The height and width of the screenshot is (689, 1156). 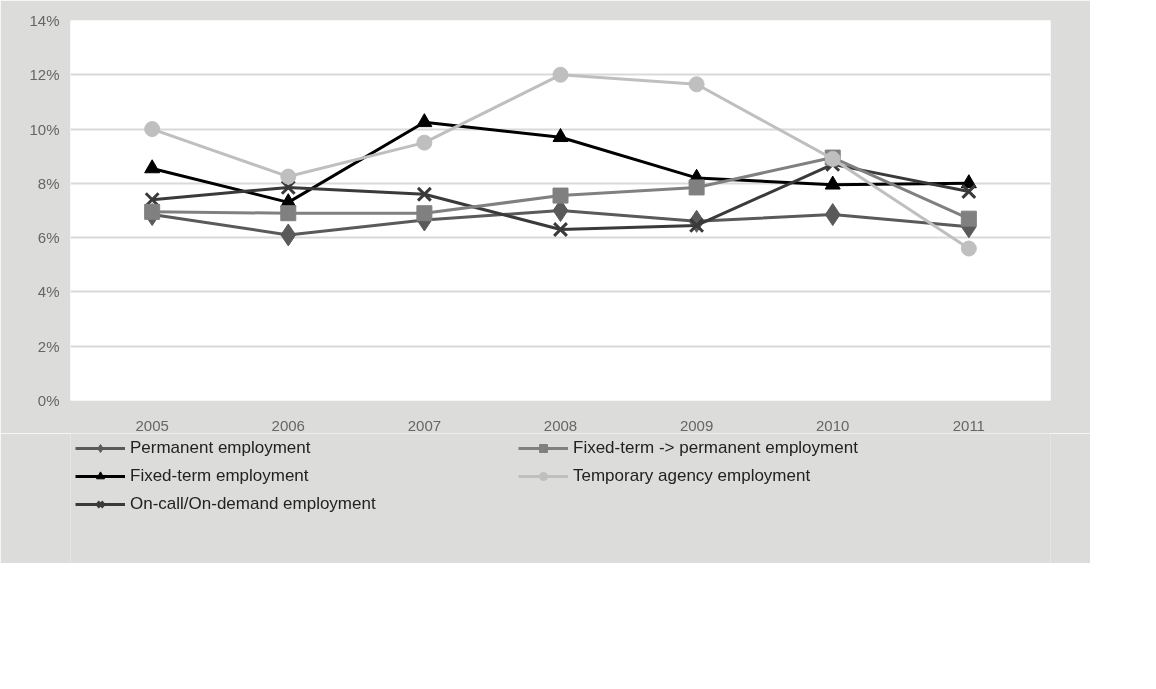 What do you see at coordinates (221, 448) in the screenshot?
I see `legend-label: Permanent employment` at bounding box center [221, 448].